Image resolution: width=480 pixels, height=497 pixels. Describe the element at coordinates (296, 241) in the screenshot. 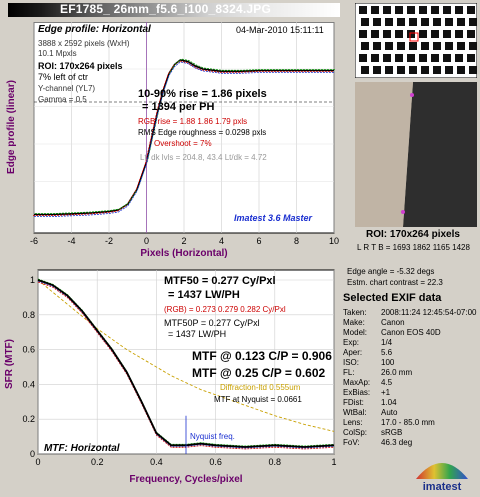

I see `edge-xtick-label: 8` at that location.